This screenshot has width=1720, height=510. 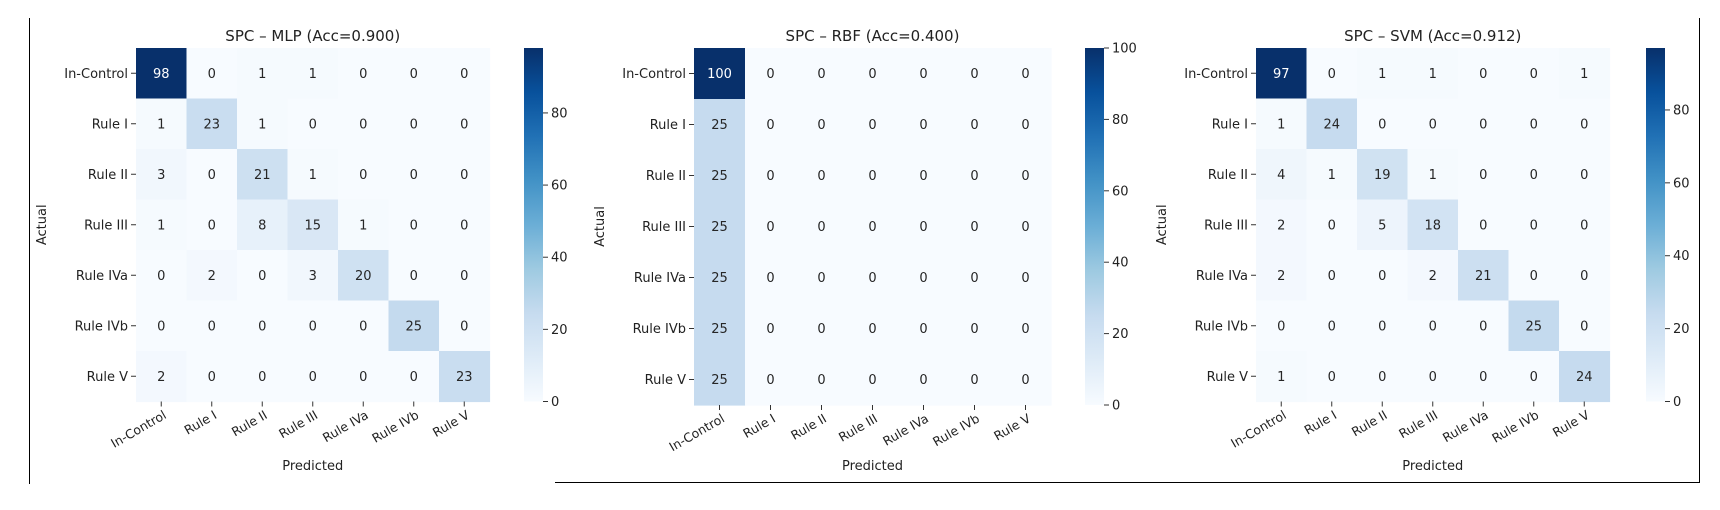 What do you see at coordinates (1382, 175) in the screenshot?
I see `cell-value-label: 19` at bounding box center [1382, 175].